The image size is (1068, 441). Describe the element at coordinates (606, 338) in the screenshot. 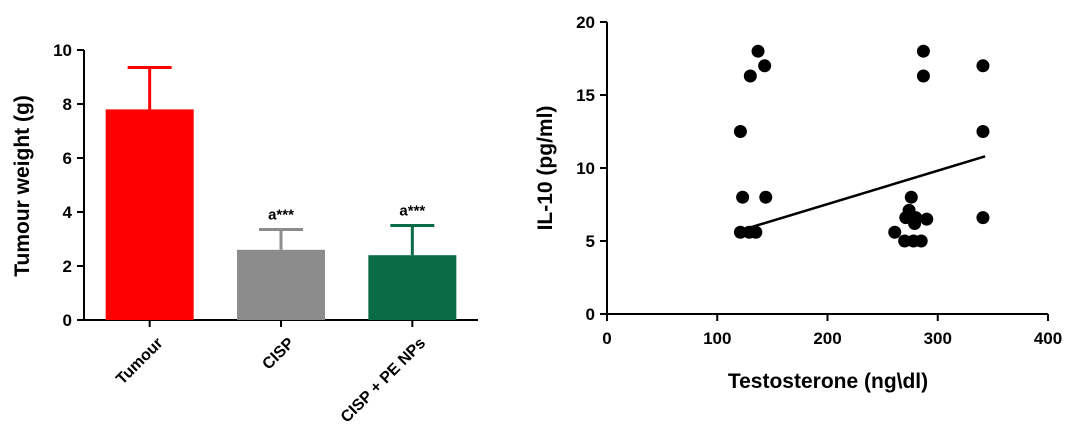

I see `scatter-x-tick-label: 0` at that location.